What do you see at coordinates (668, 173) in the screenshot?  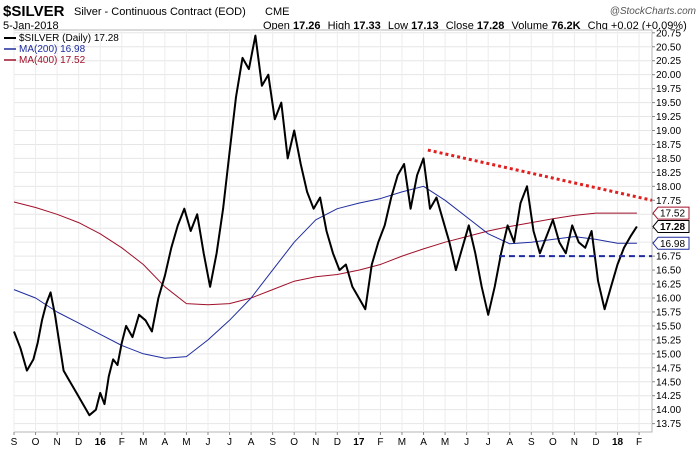 I see `y-tick-label: 18.25` at bounding box center [668, 173].